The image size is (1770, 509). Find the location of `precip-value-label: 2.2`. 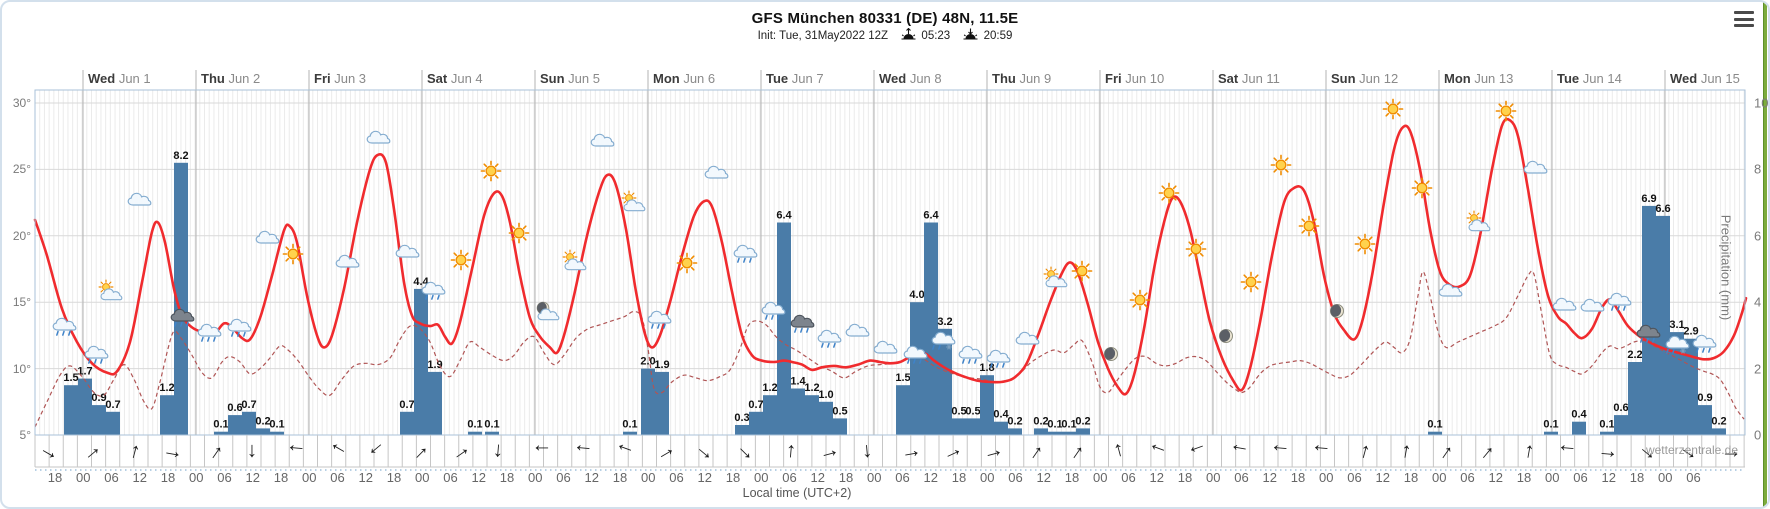

precip-value-label: 2.2 is located at coordinates (1634, 355).